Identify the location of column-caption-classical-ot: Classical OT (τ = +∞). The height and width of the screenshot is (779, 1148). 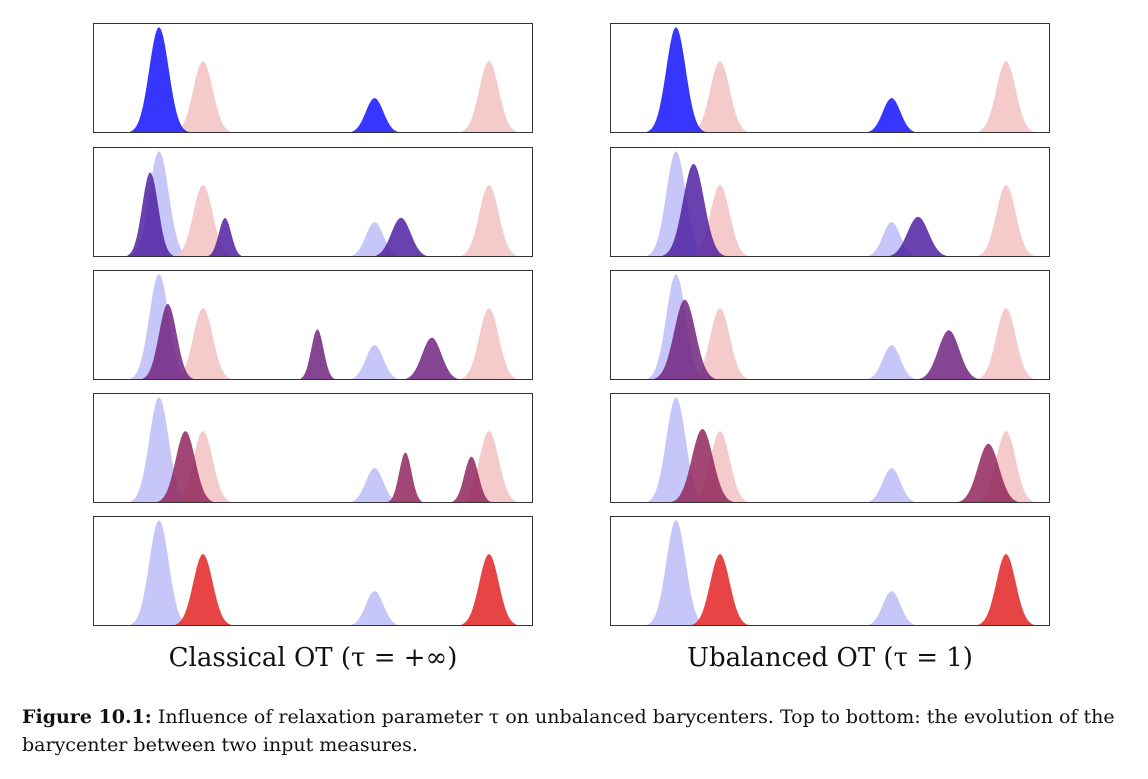
(313, 658).